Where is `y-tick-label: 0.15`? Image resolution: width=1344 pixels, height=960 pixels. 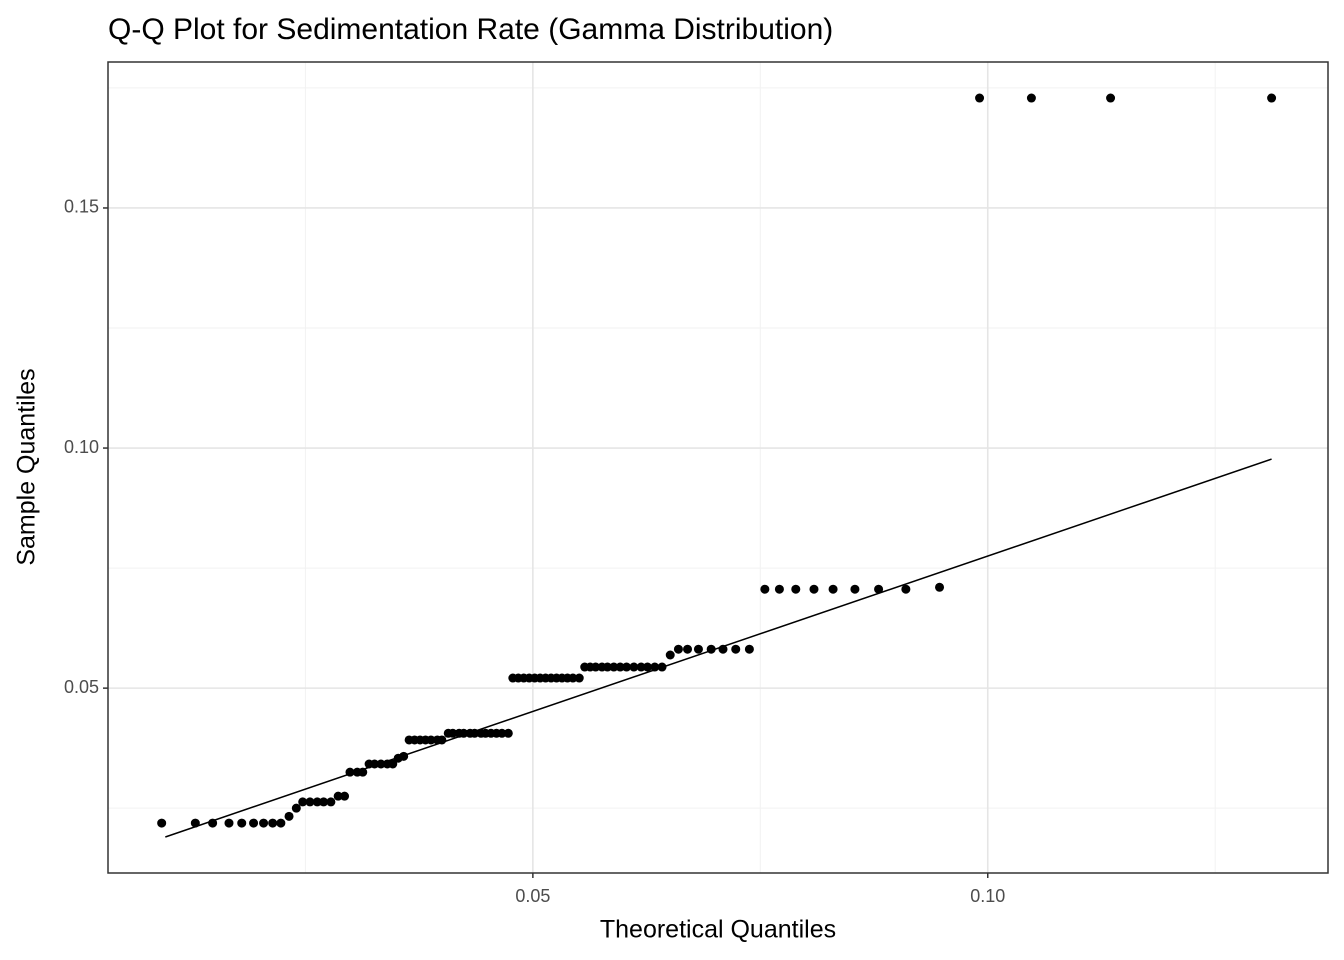 y-tick-label: 0.15 is located at coordinates (81, 207).